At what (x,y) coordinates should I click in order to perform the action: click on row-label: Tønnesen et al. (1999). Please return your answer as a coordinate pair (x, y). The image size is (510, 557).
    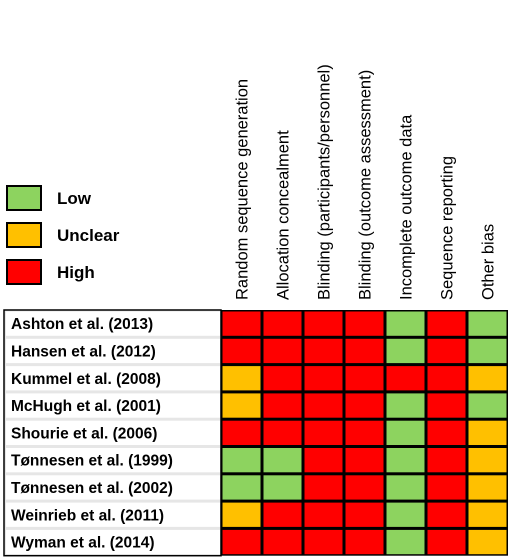
    Looking at the image, I should click on (92, 461).